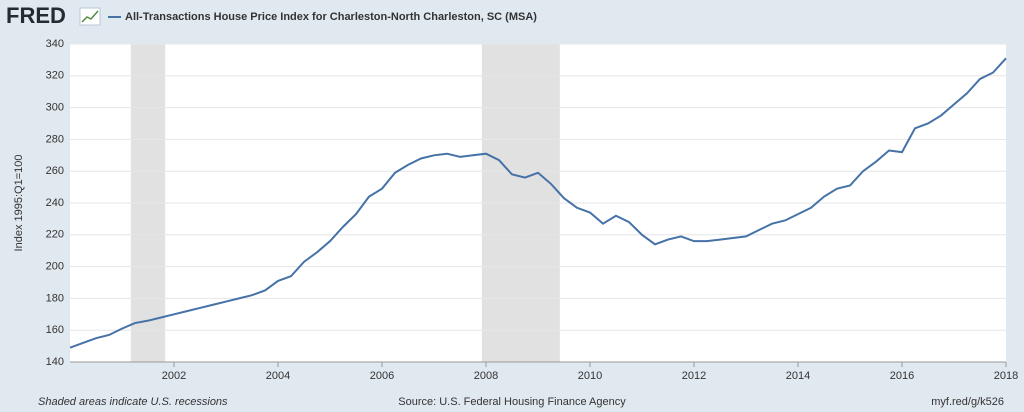 The height and width of the screenshot is (412, 1024). I want to click on x-tick-label: 2002, so click(174, 376).